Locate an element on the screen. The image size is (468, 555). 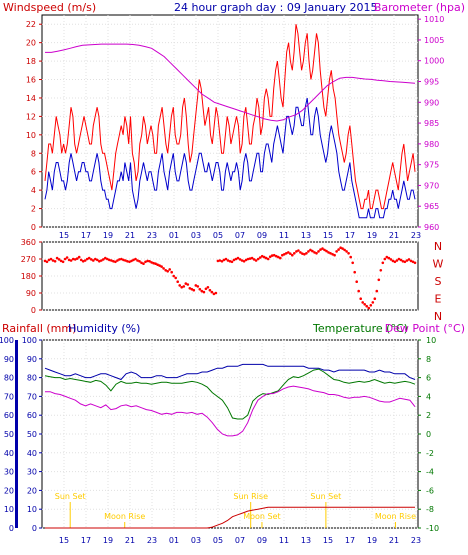
rain-axis-bar is located at coordinates (16, 434).